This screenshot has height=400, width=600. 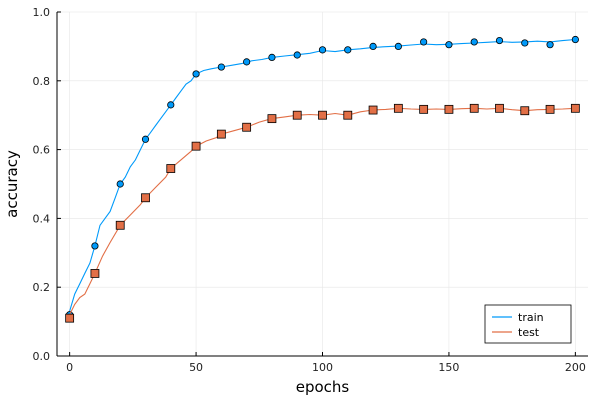 I want to click on y-tick-label: 0.6, so click(x=42, y=150).